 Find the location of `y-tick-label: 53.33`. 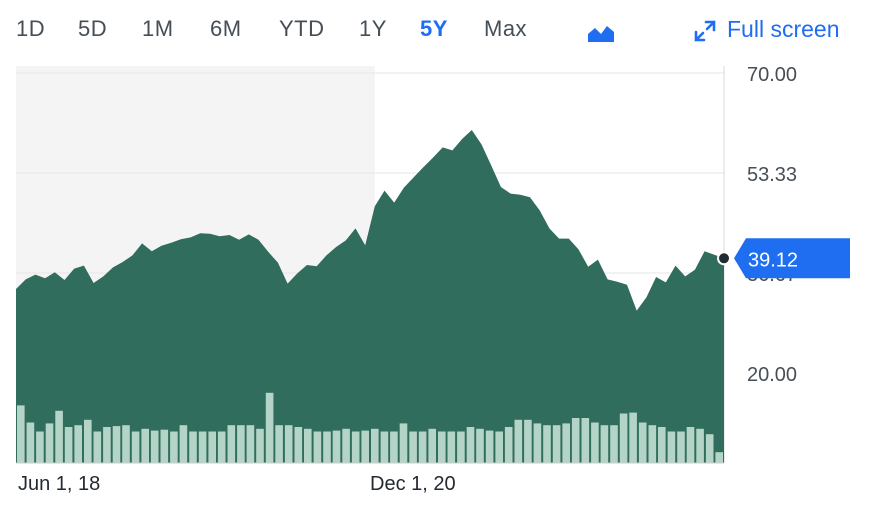

y-tick-label: 53.33 is located at coordinates (772, 175).